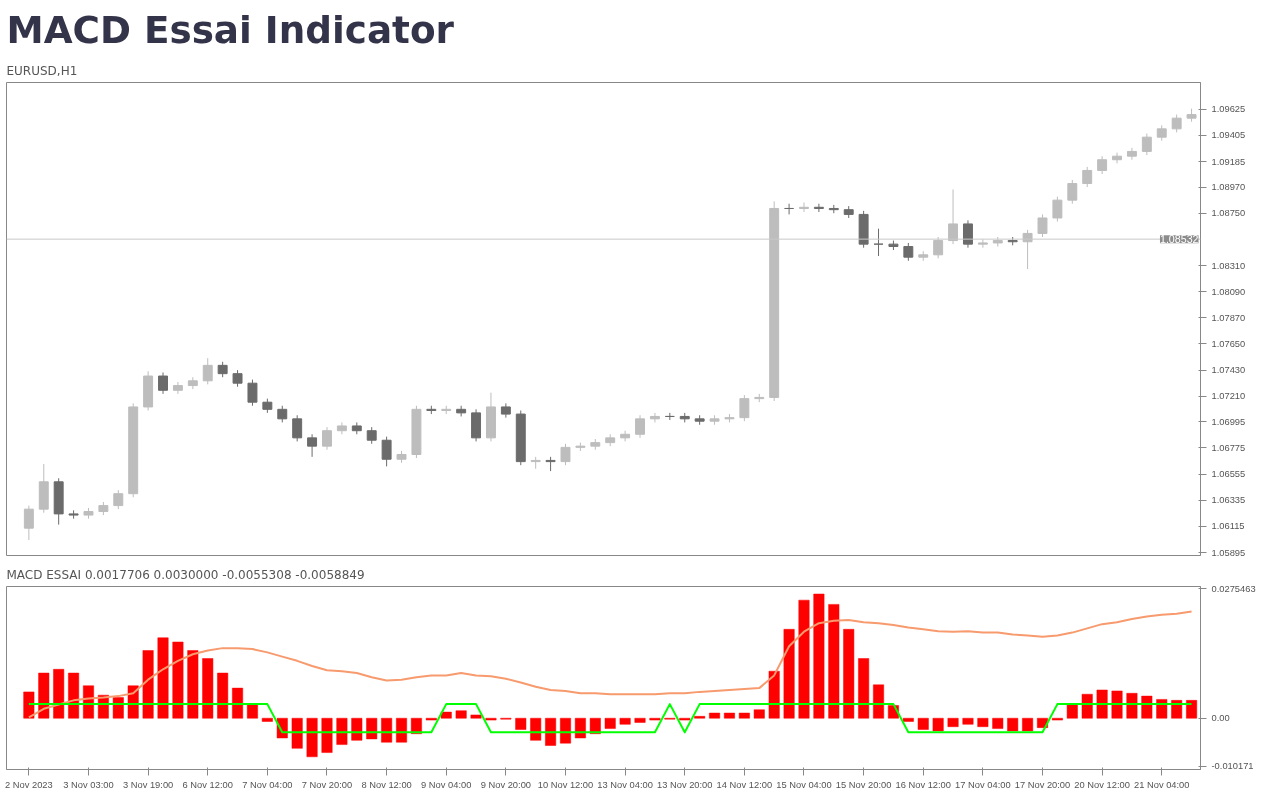 Image resolution: width=1280 pixels, height=800 pixels. Describe the element at coordinates (230, 29) in the screenshot. I see `chart-title: MACD Essai Indicator` at that location.